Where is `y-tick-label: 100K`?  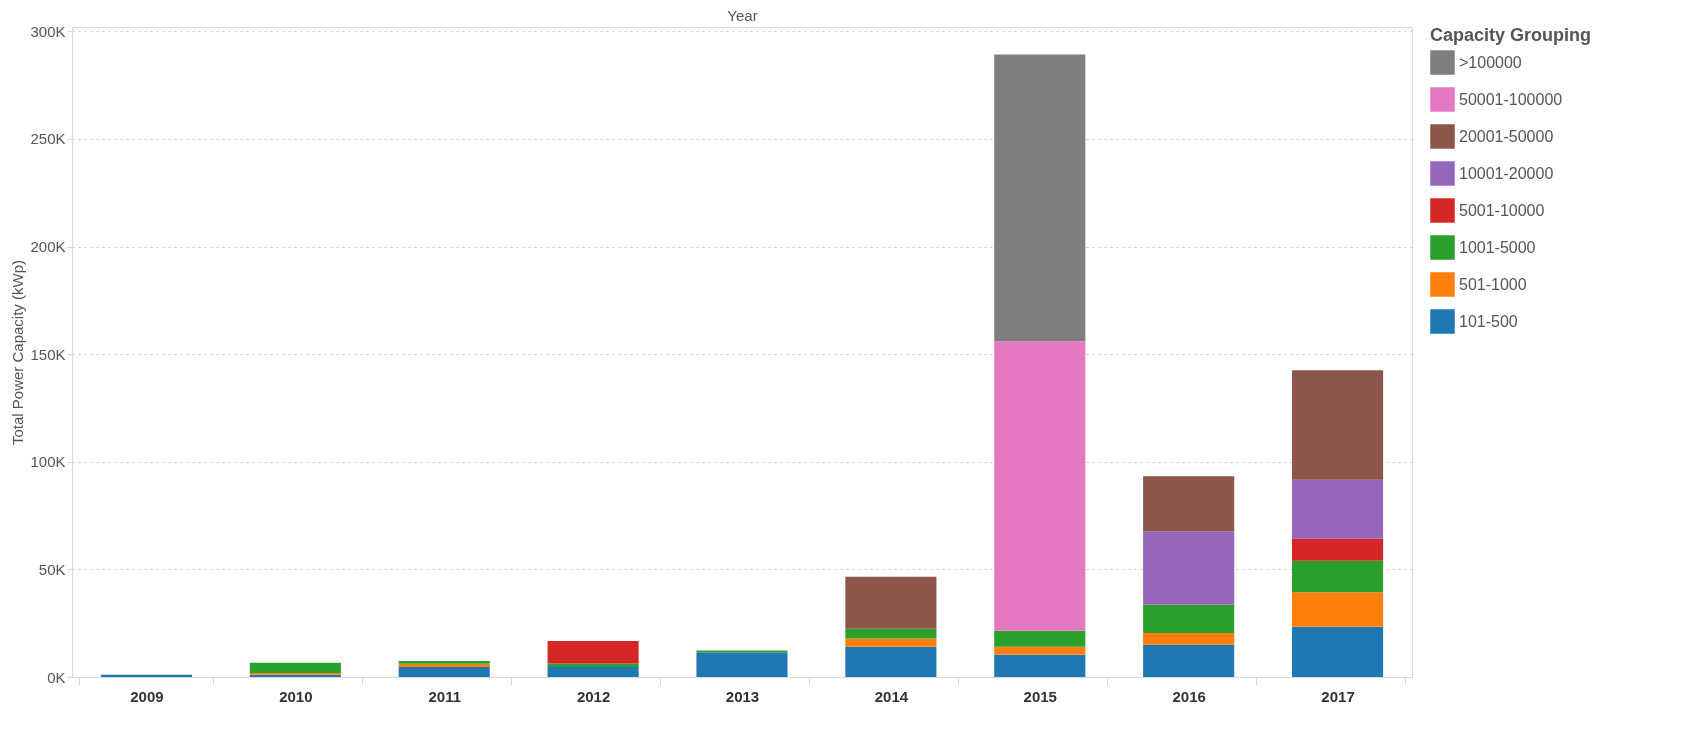
y-tick-label: 100K is located at coordinates (48, 462).